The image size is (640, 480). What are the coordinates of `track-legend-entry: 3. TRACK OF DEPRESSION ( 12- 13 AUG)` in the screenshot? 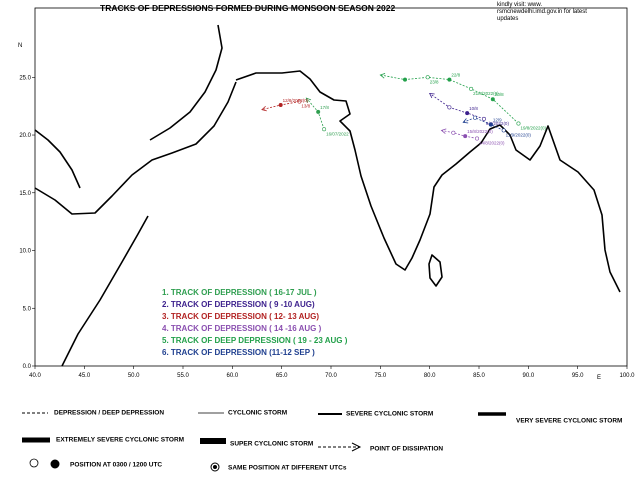 It's located at (240, 316).